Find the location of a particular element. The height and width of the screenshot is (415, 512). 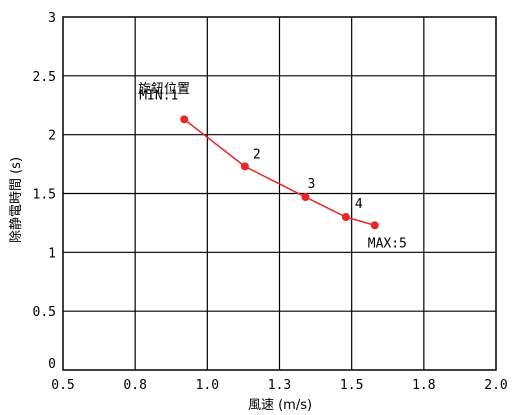

annotation-knob-position: 旋鈕位置 is located at coordinates (164, 89).